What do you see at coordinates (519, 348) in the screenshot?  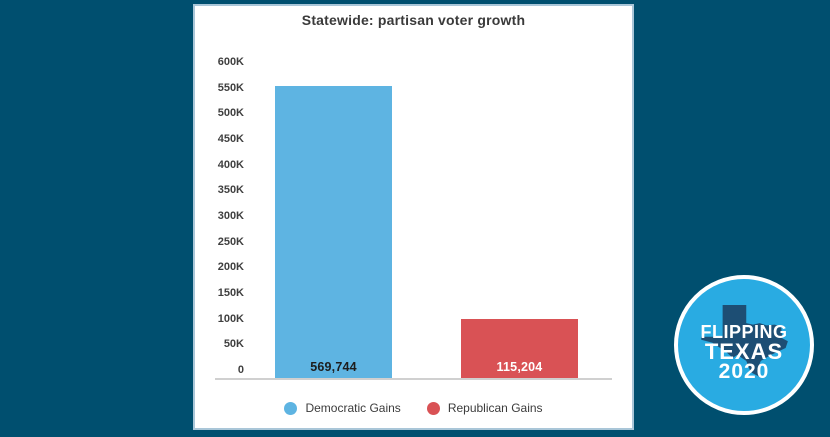 I see `bar-republican-gains: 115,204` at bounding box center [519, 348].